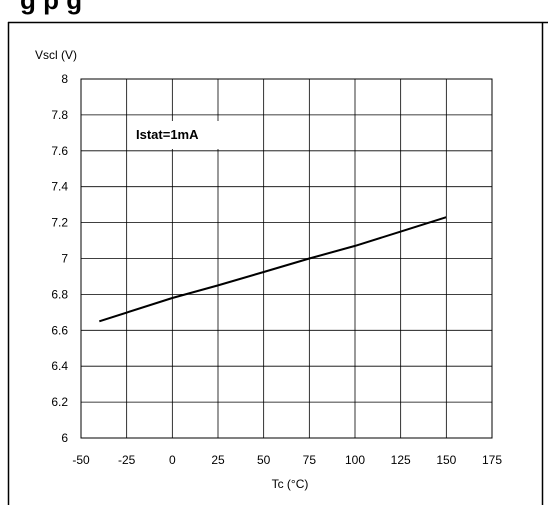 Image resolution: width=548 pixels, height=510 pixels. I want to click on x-tick-labels: -50 -25 0 25 50 75 100 125 150 175, so click(287, 460).